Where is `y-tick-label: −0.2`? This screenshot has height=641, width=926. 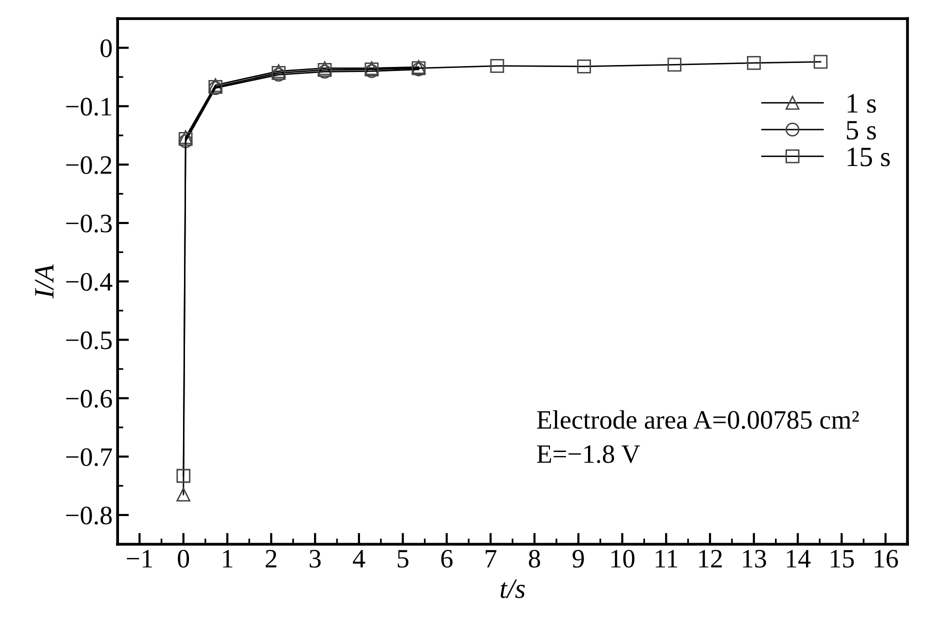
y-tick-label: −0.2 is located at coordinates (89, 165).